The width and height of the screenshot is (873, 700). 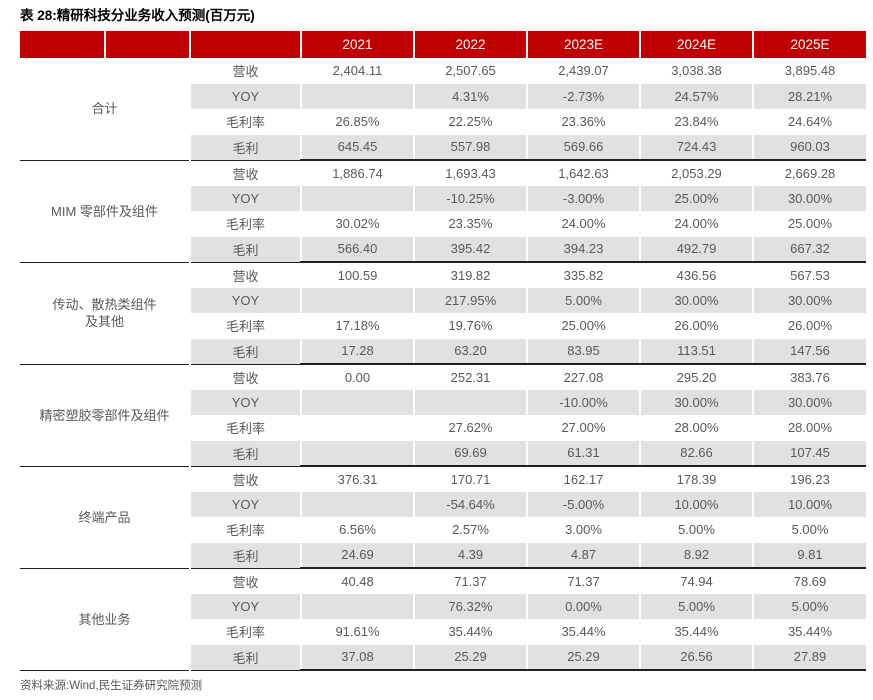 I want to click on table-row: YOY 76.32% 0.00% 5.00% 5.00%, so click(x=443, y=606).